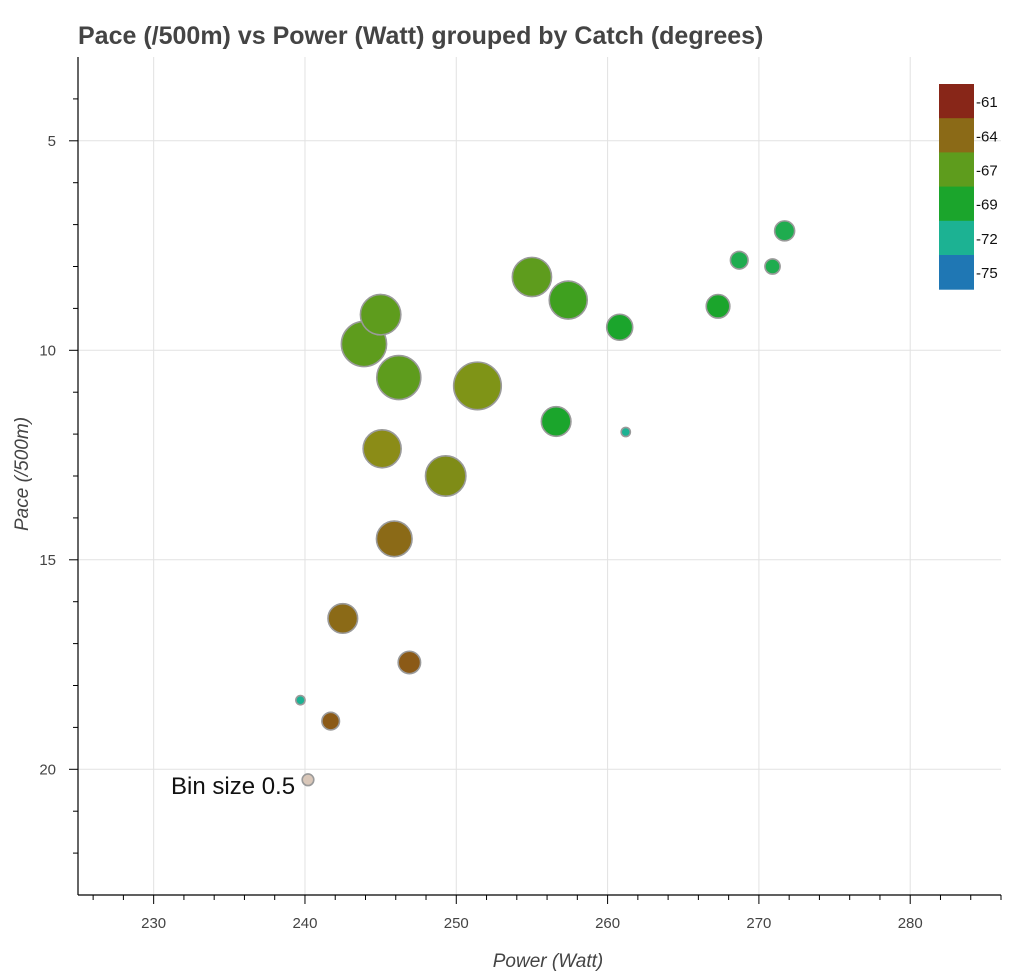  I want to click on legend-label-4: -72, so click(987, 239).